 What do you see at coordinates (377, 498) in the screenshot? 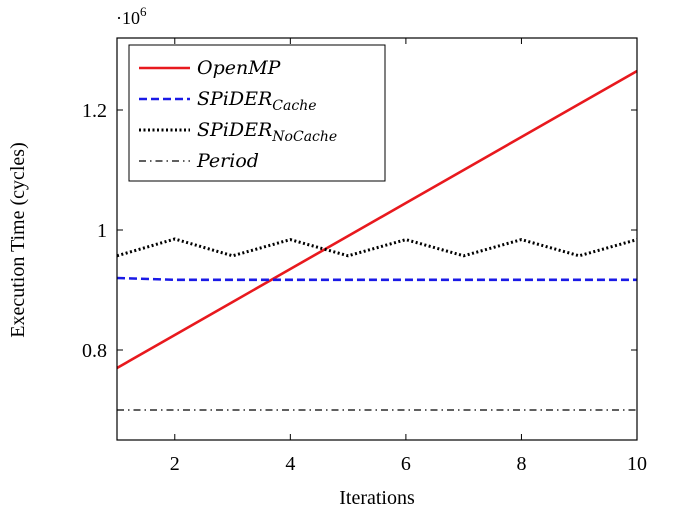
I see `x-axis-label: Iterations` at bounding box center [377, 498].